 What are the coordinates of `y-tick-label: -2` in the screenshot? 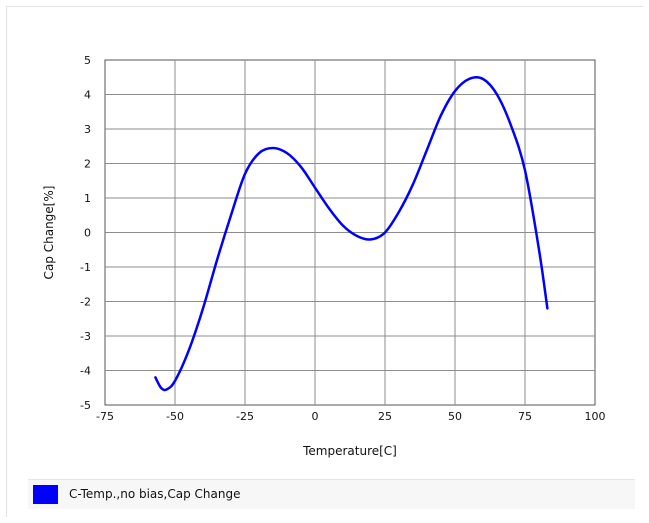 It's located at (85, 302).